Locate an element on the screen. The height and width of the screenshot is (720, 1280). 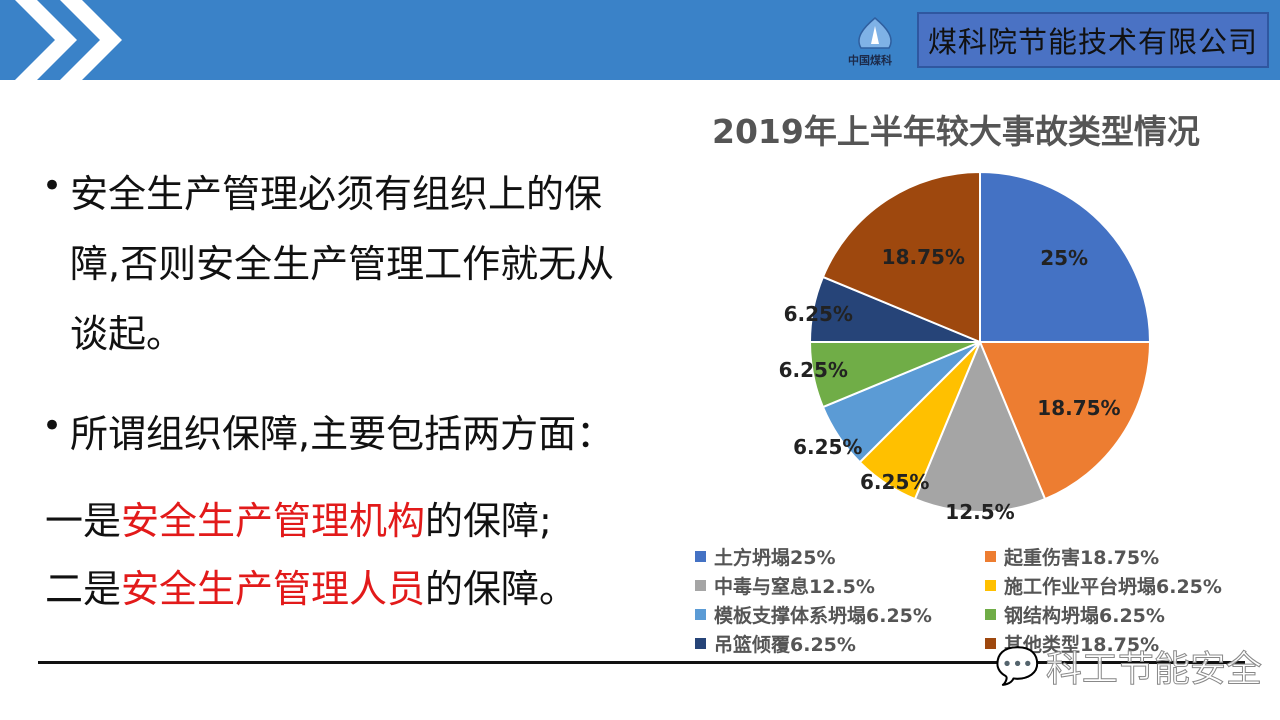
legend-label: 起重伤害18.75% is located at coordinates (1082, 558).